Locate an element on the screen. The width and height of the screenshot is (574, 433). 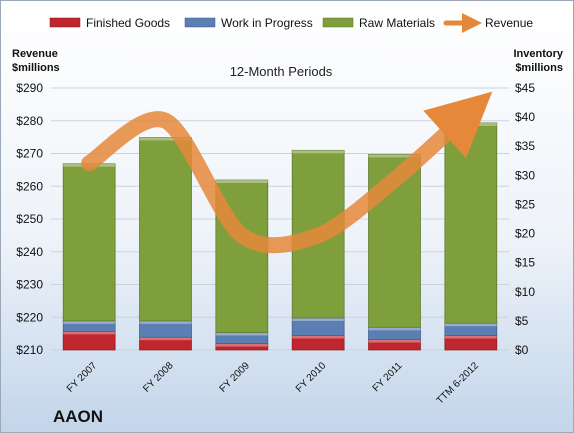
legend-item-work-in-progress: Work in Progress is located at coordinates (248, 23).